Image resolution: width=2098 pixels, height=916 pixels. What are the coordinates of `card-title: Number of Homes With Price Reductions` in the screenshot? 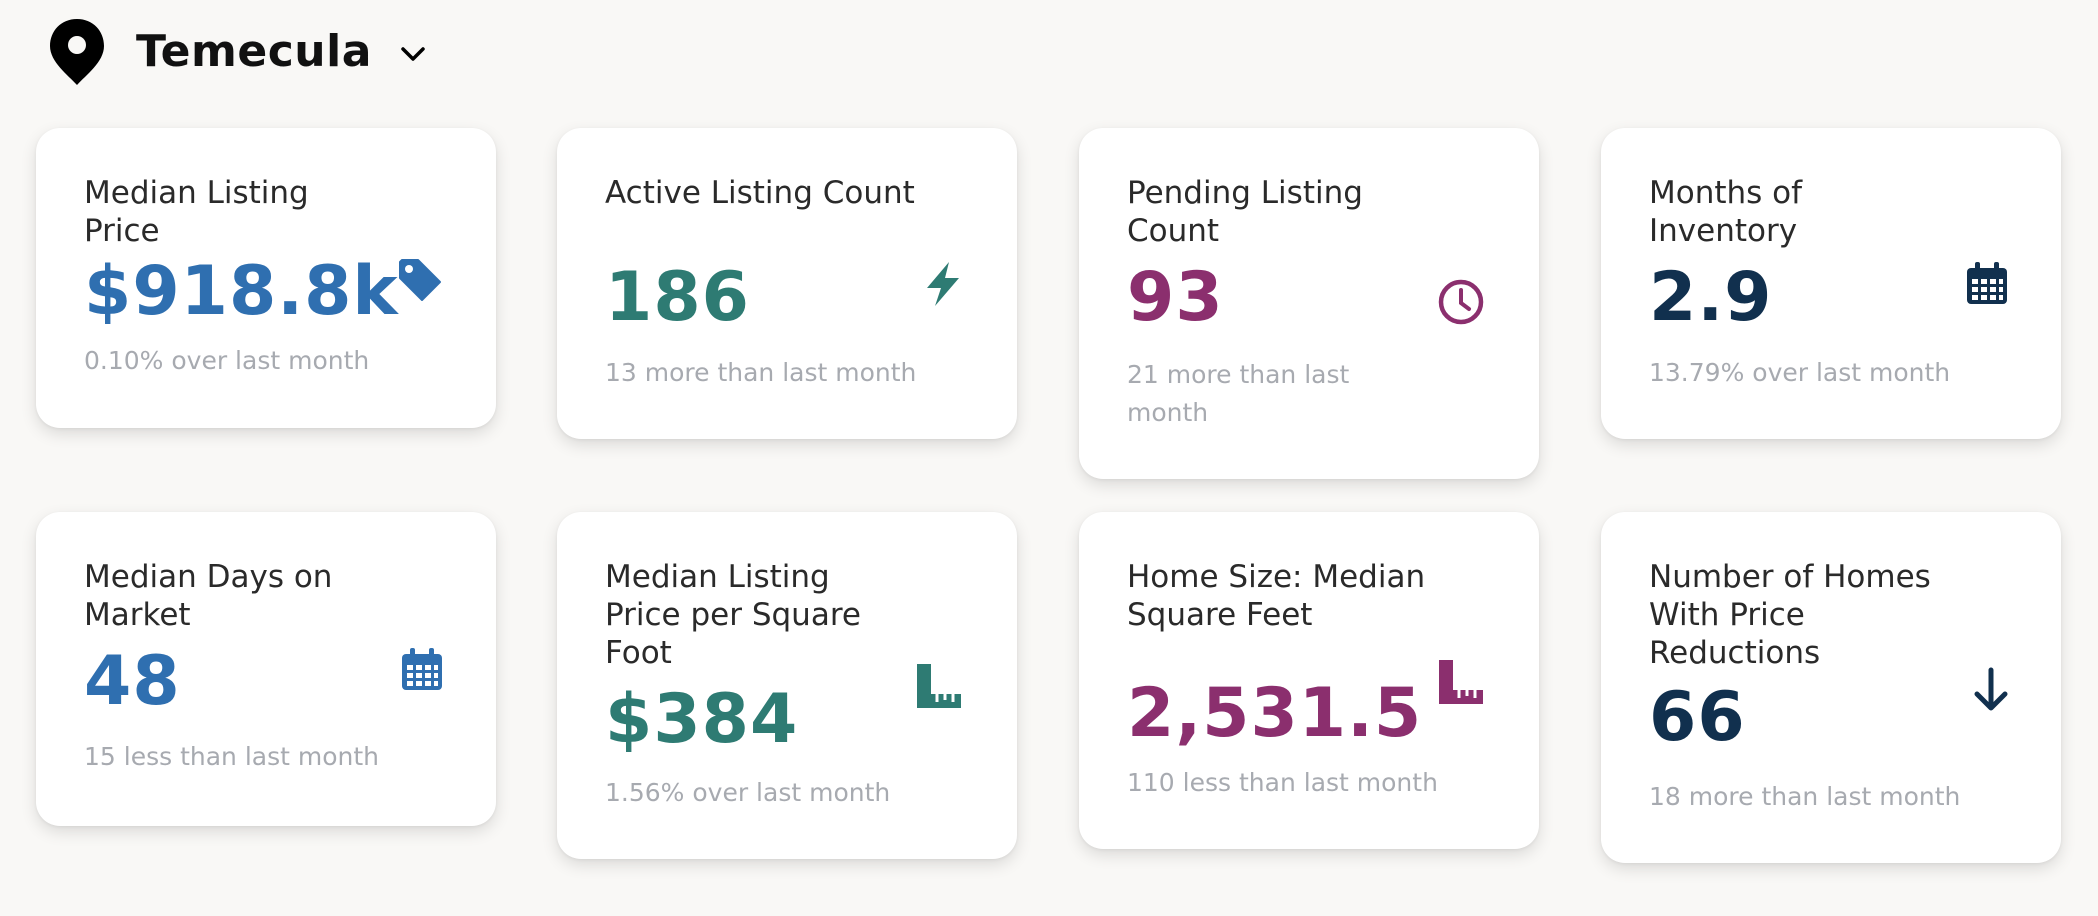 It's located at (1790, 615).